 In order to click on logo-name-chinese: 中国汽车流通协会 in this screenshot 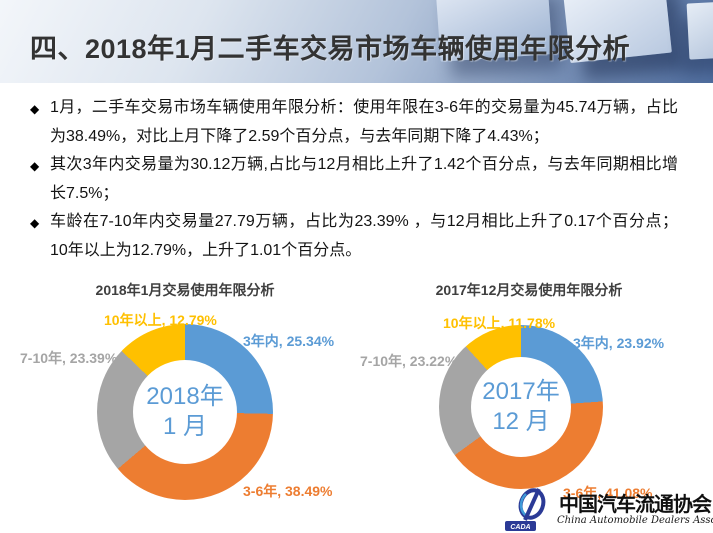, I will do `click(635, 504)`.